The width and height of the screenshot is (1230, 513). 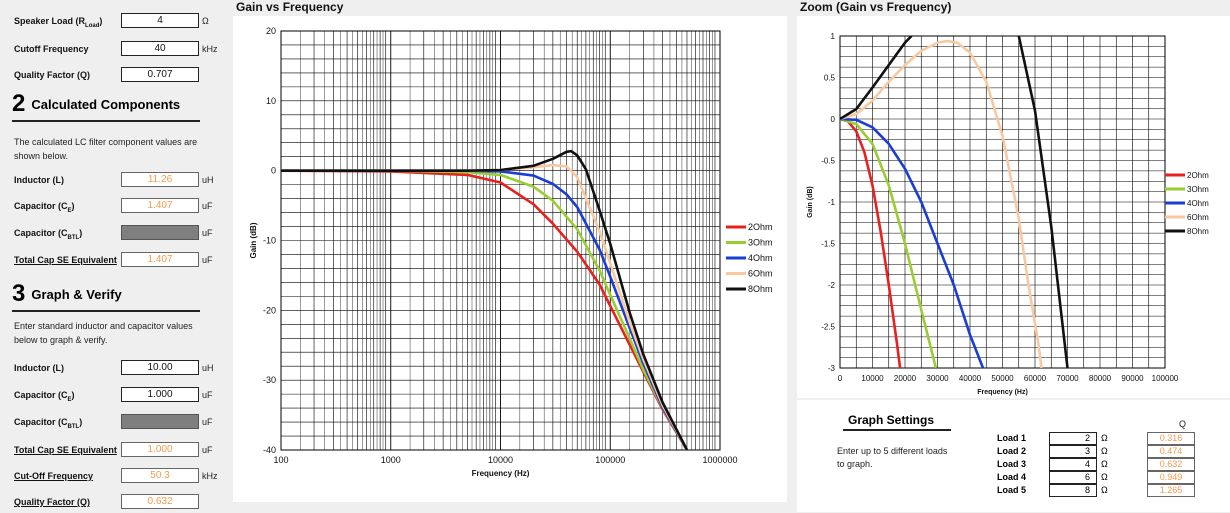 I want to click on load-label: Load 5, so click(x=1012, y=490).